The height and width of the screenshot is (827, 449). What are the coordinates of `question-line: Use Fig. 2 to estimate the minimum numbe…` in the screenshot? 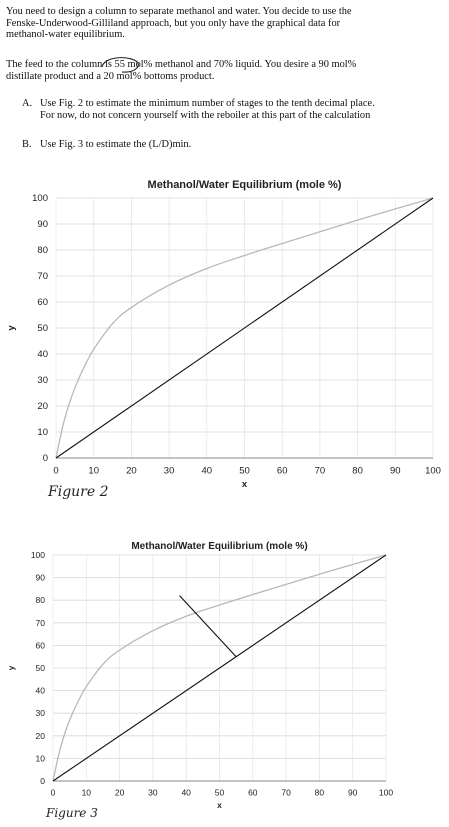 It's located at (207, 103).